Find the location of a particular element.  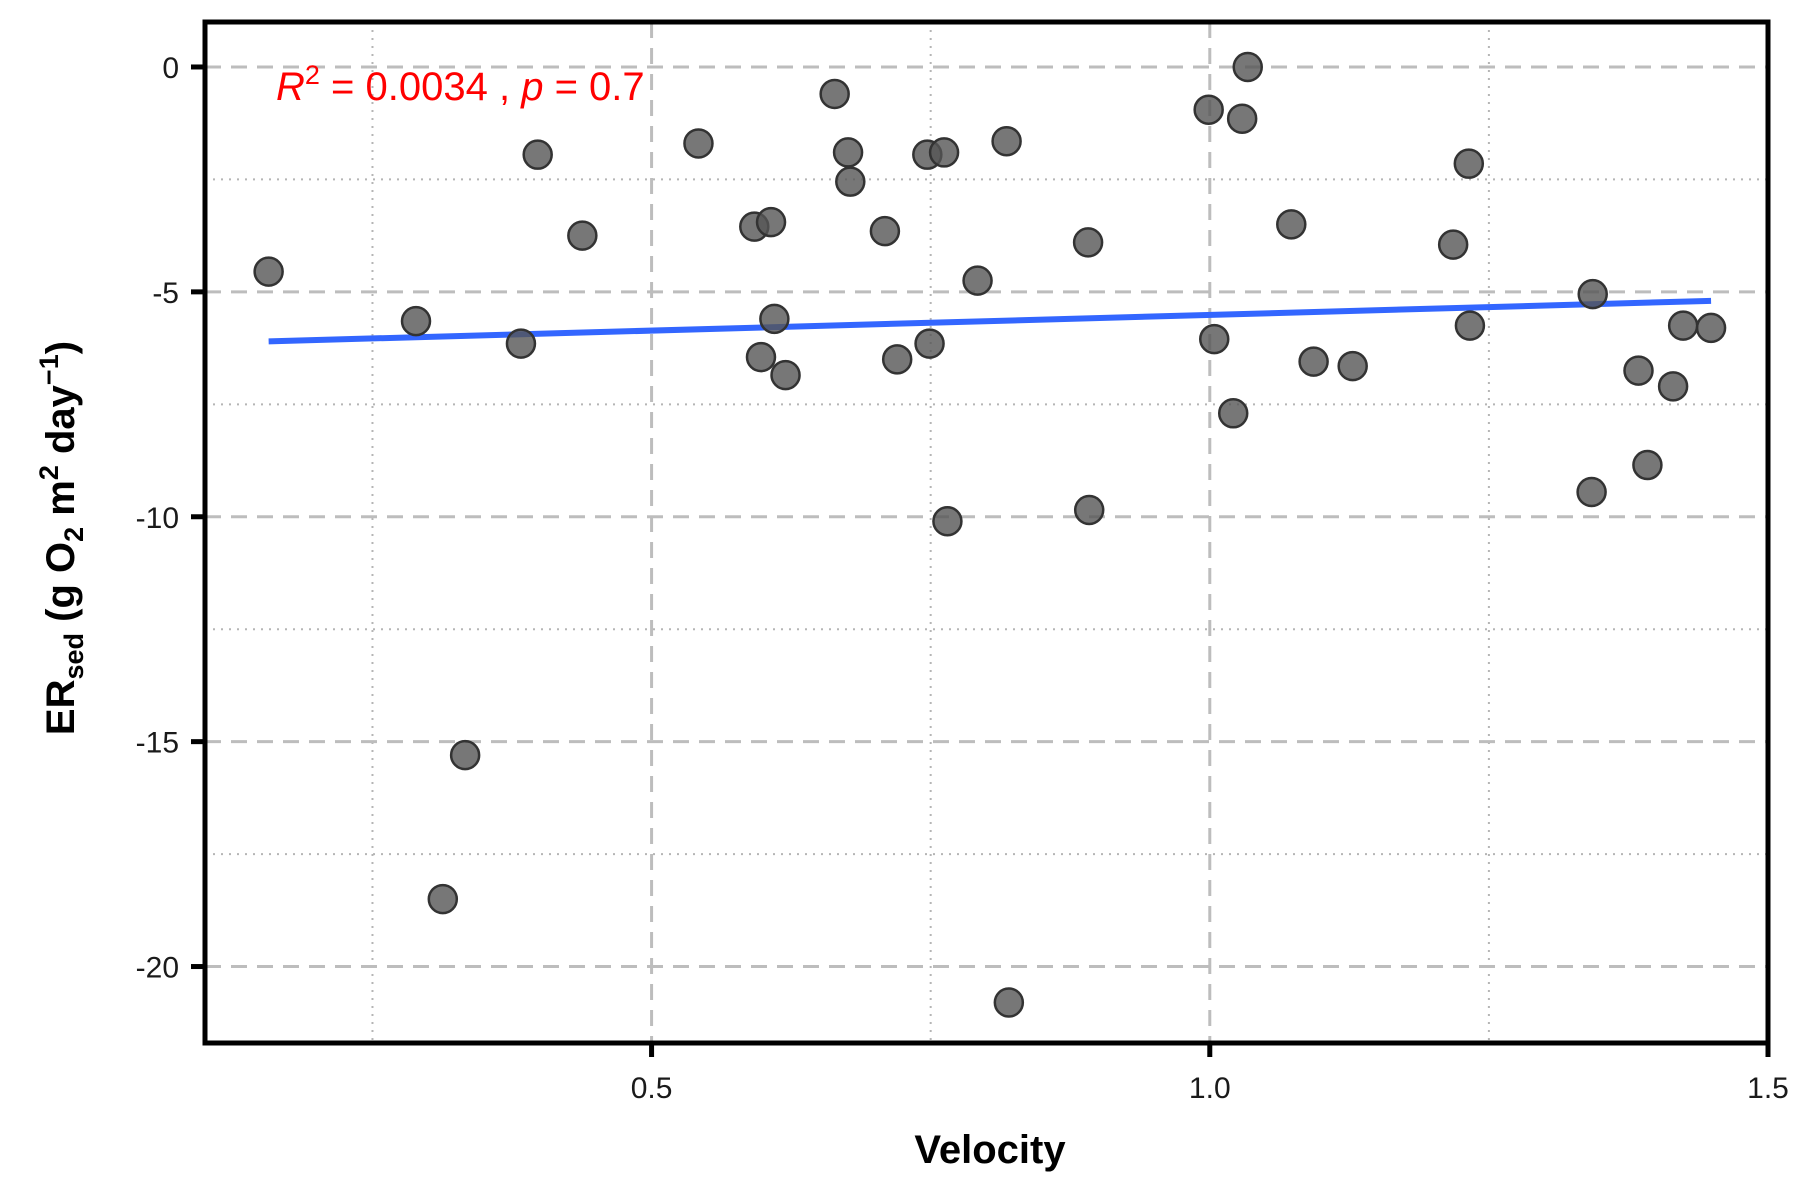

y-title-units-close: ) is located at coordinates (61, 347).